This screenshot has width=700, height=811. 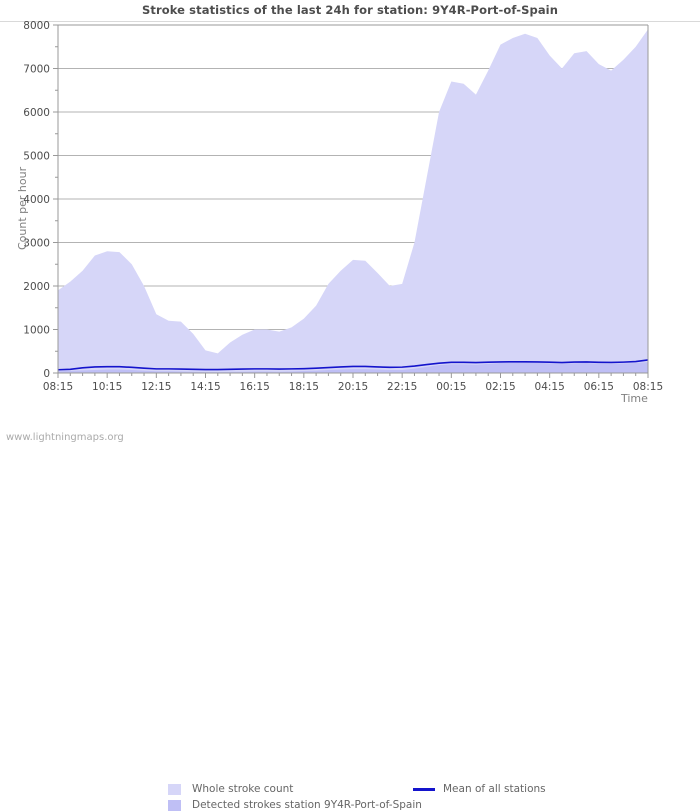 I want to click on legend-swatch-whole-stroke-count, so click(x=174, y=789).